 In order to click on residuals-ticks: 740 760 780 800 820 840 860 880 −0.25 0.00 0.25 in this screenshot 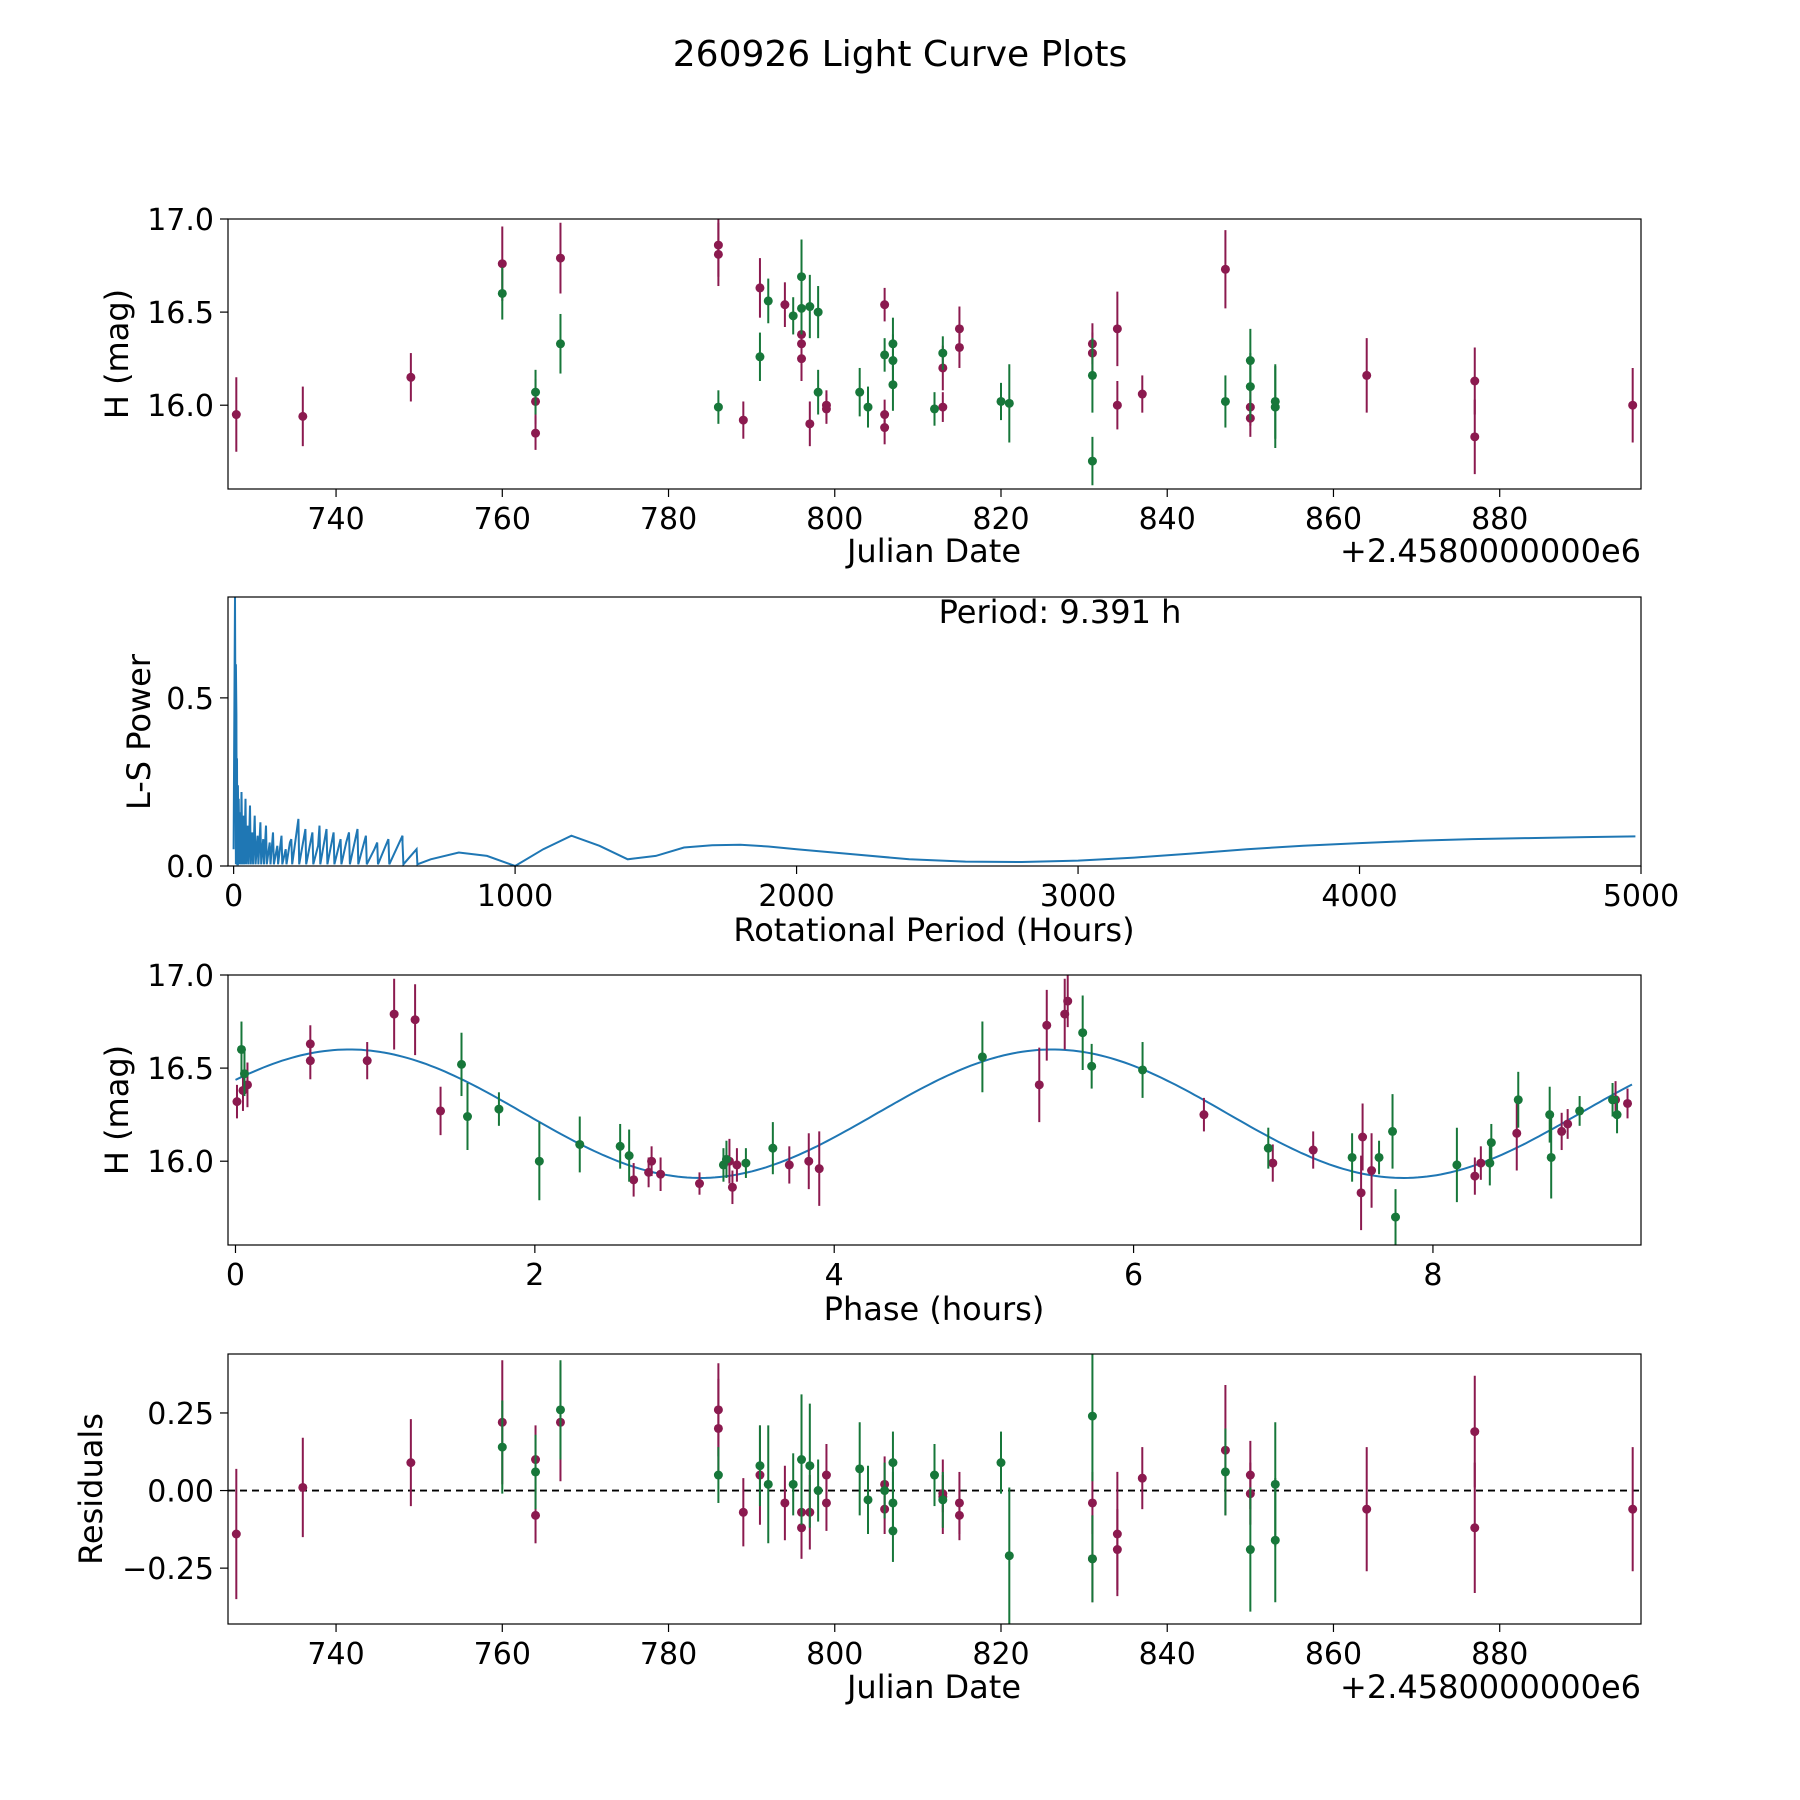, I will do `click(825, 1534)`.